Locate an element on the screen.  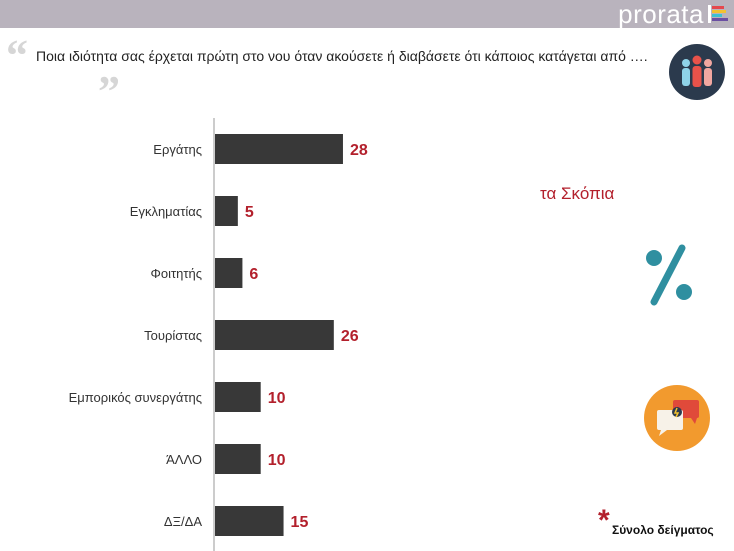
brand-logo-text: prorata is located at coordinates (661, 14).